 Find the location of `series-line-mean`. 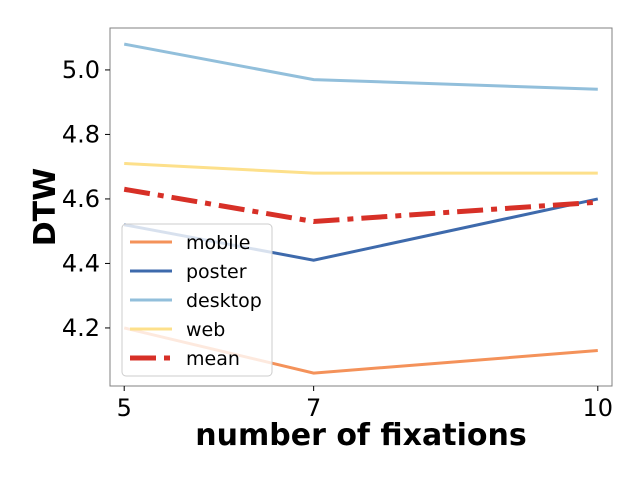

series-line-mean is located at coordinates (360, 205).